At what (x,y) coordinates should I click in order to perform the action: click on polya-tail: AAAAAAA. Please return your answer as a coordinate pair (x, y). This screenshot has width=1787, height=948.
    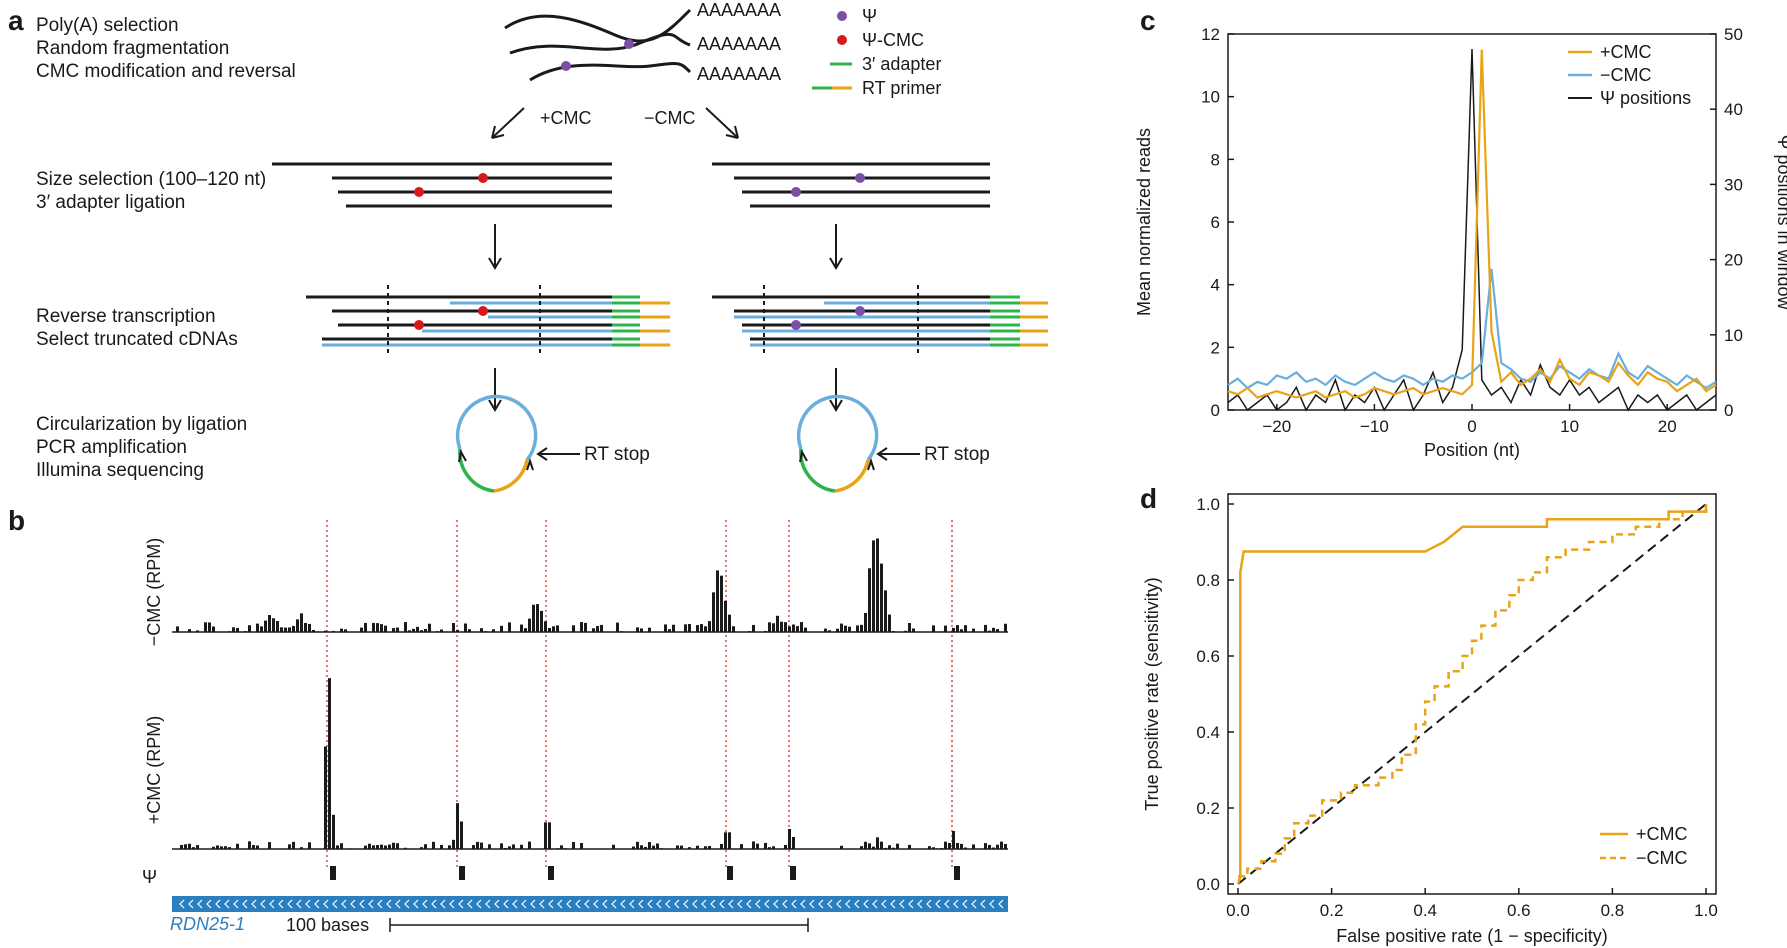
    Looking at the image, I should click on (739, 74).